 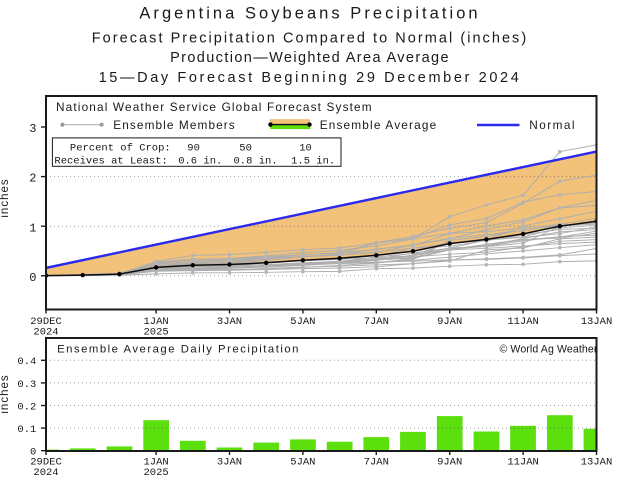 What do you see at coordinates (310, 58) in the screenshot?
I see `svg-text:Production—Weighted Area Avera: Production—Weighted Area Average` at bounding box center [310, 58].